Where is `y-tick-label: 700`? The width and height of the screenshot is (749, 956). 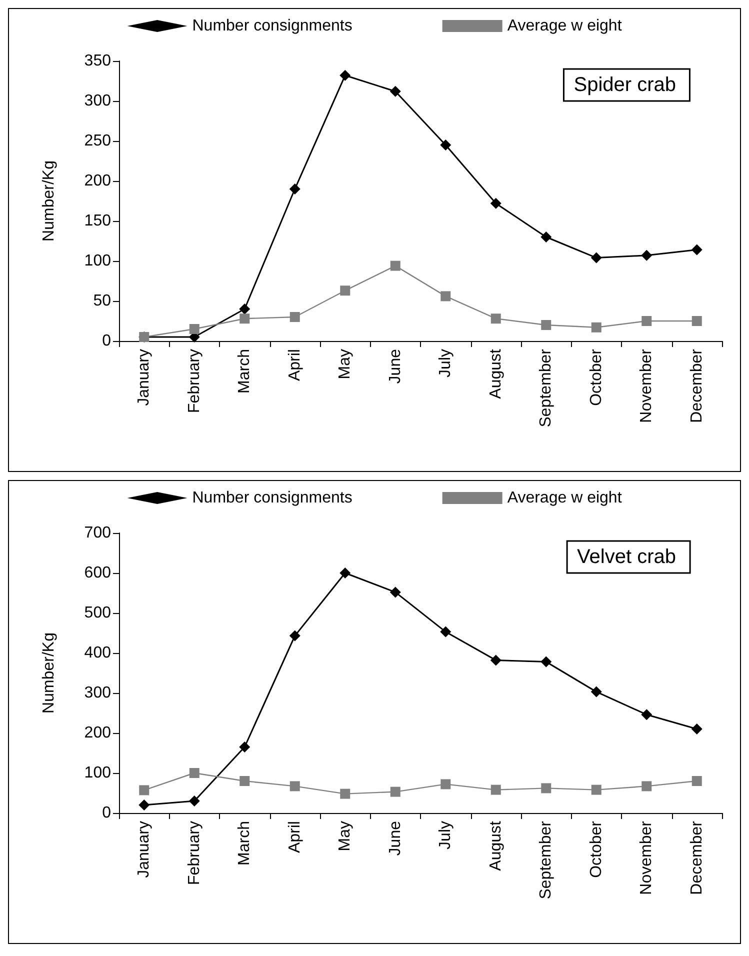
y-tick-label: 700 is located at coordinates (98, 533).